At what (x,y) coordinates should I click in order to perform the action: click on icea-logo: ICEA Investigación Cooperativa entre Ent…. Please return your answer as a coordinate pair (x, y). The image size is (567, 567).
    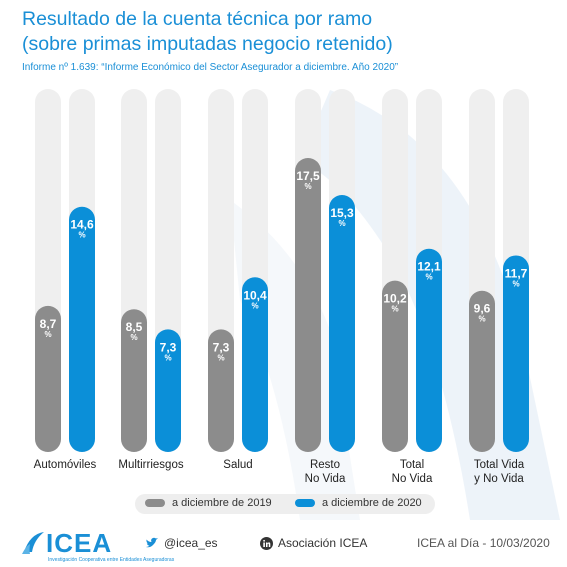
    Looking at the image, I should click on (97, 545).